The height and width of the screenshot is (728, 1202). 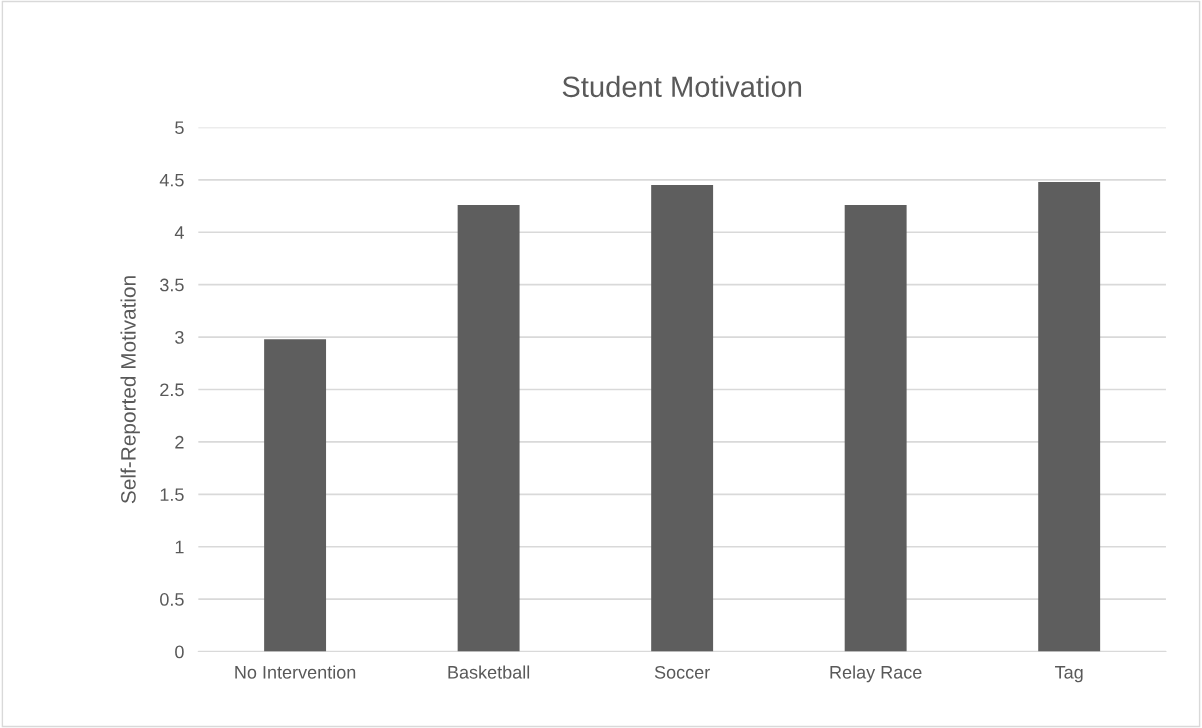 I want to click on x-tick-label: Tag, so click(x=1069, y=674).